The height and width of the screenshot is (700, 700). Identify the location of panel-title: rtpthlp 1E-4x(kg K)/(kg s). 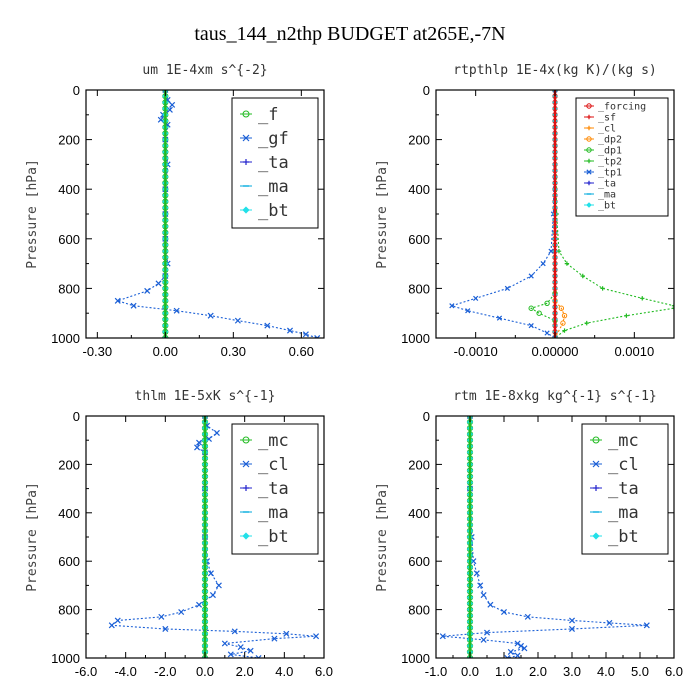
(555, 70).